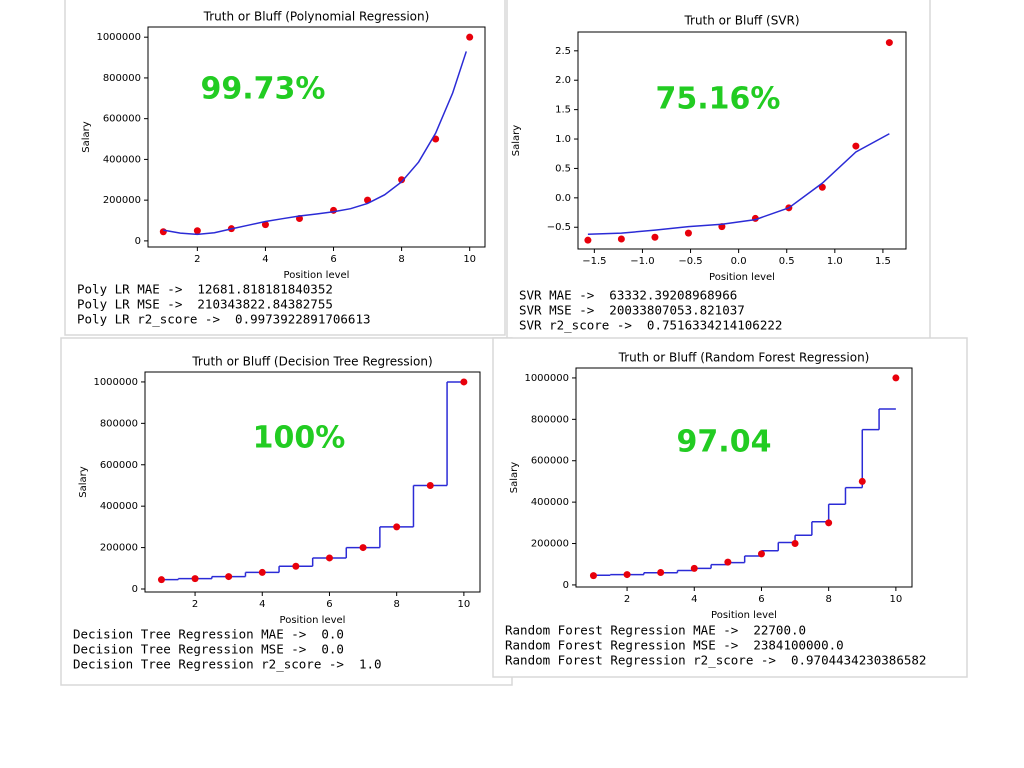  What do you see at coordinates (559, 227) in the screenshot?
I see `y-tick-label: −0.5` at bounding box center [559, 227].